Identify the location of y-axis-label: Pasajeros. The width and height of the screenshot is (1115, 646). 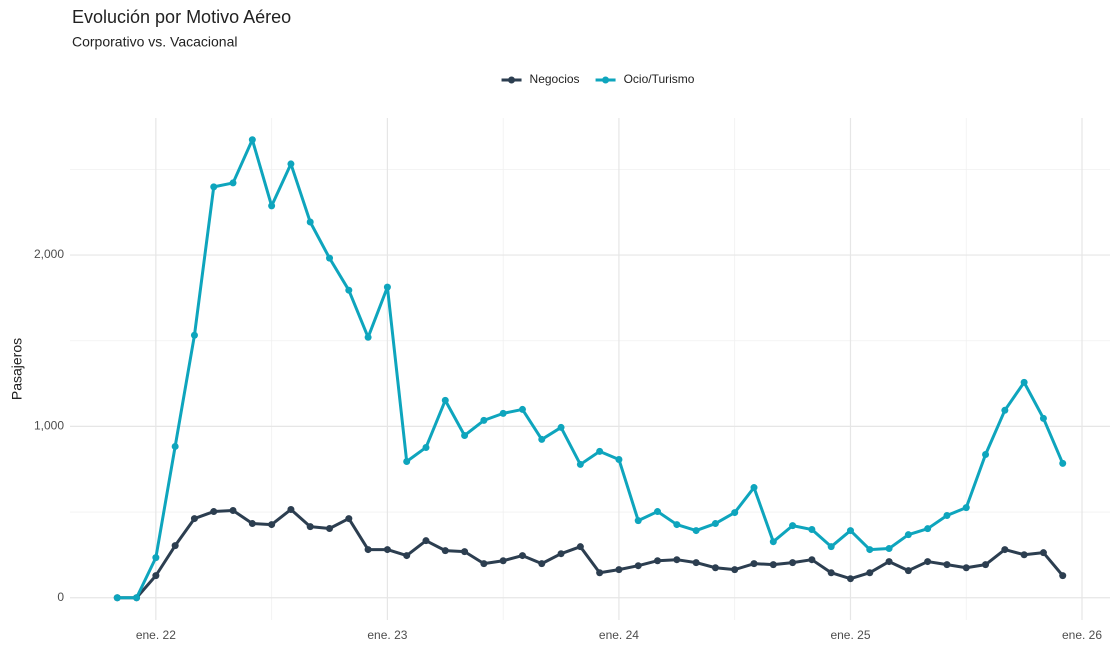
(17, 369).